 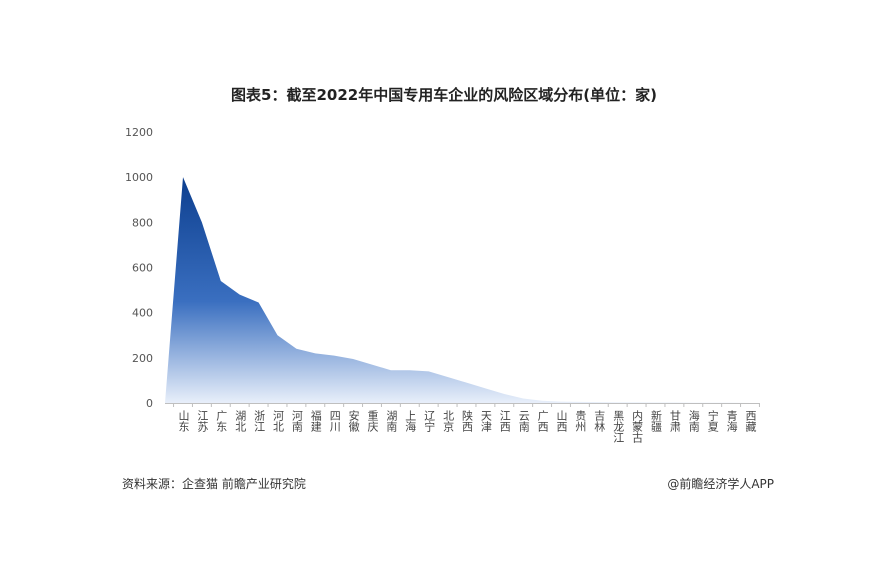 What do you see at coordinates (297, 421) in the screenshot?
I see `x-tick-label: 河南` at bounding box center [297, 421].